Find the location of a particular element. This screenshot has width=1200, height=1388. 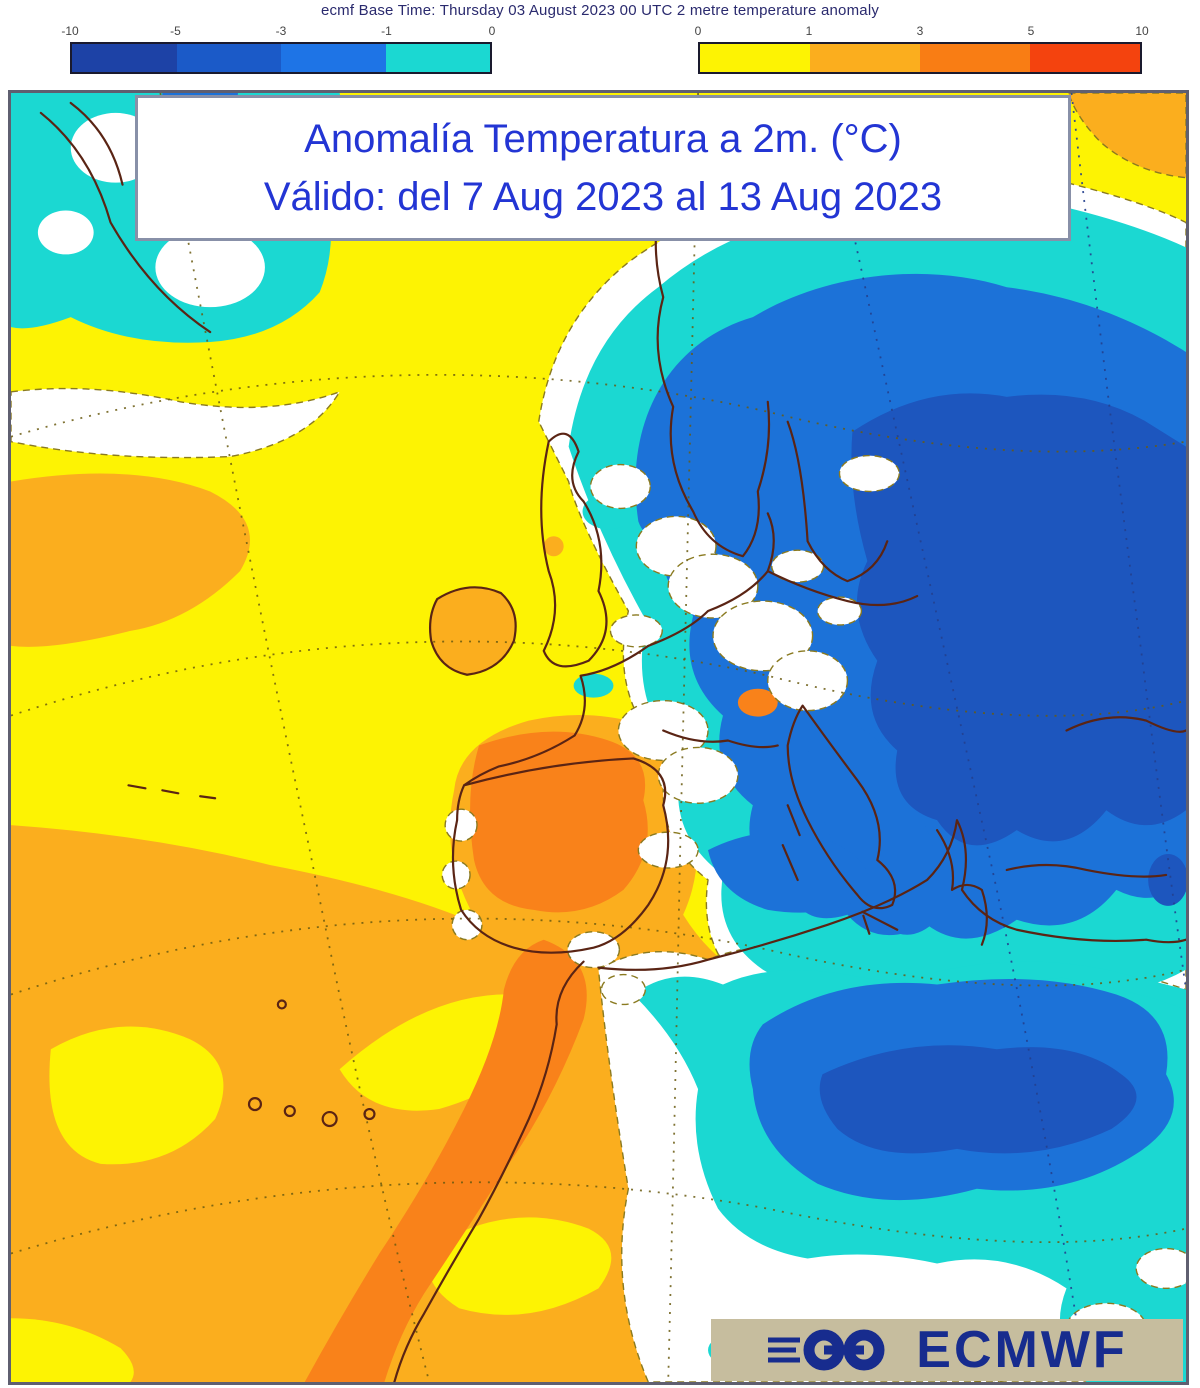

ecmwf-logo: ECMWF is located at coordinates (947, 1350).